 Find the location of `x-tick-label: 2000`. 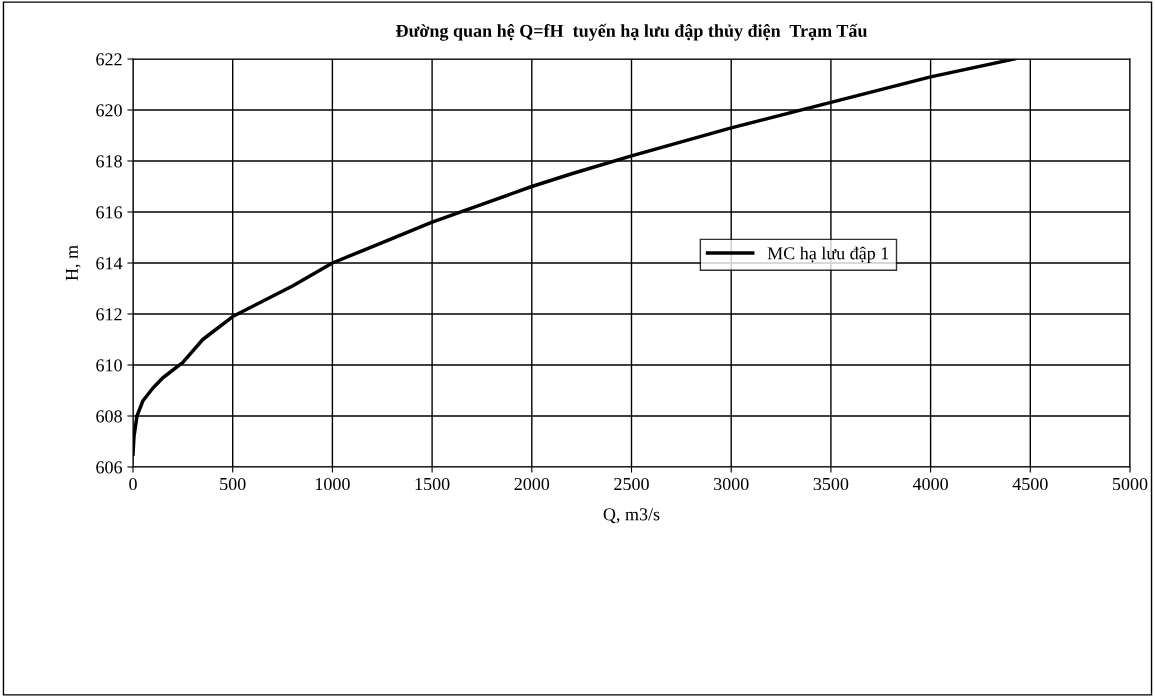

x-tick-label: 2000 is located at coordinates (532, 484).